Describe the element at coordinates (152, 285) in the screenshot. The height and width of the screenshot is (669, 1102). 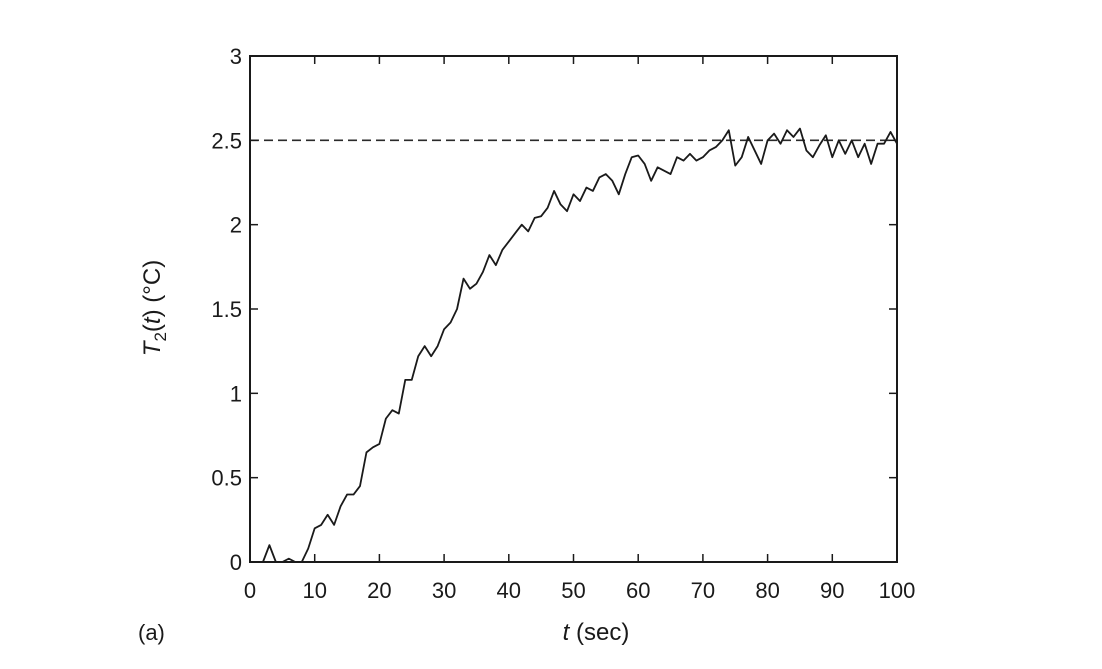
I see `y-axis-label-unit: (°C)` at that location.